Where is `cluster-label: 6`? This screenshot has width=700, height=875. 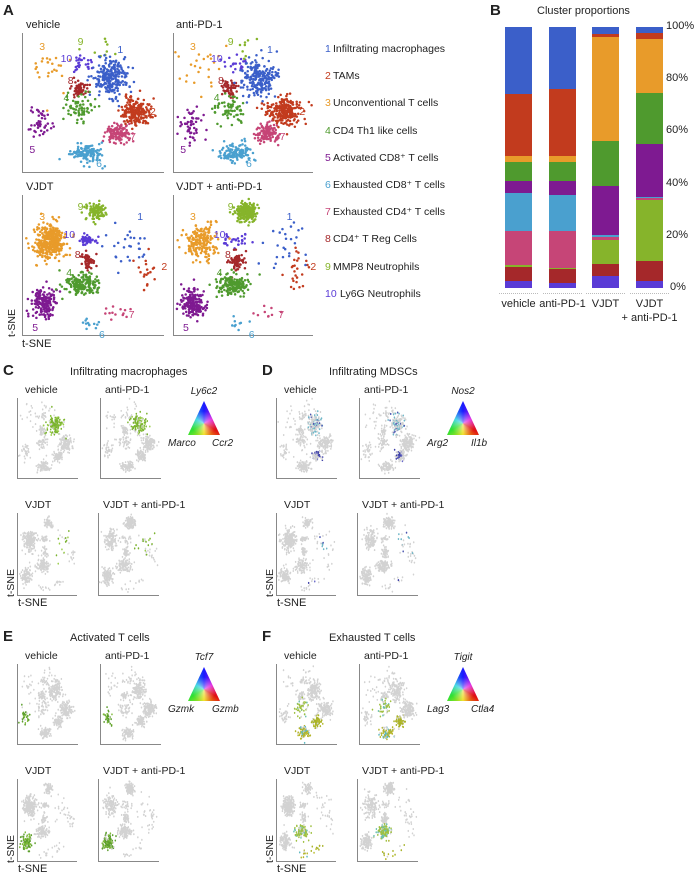 cluster-label: 6 is located at coordinates (99, 163).